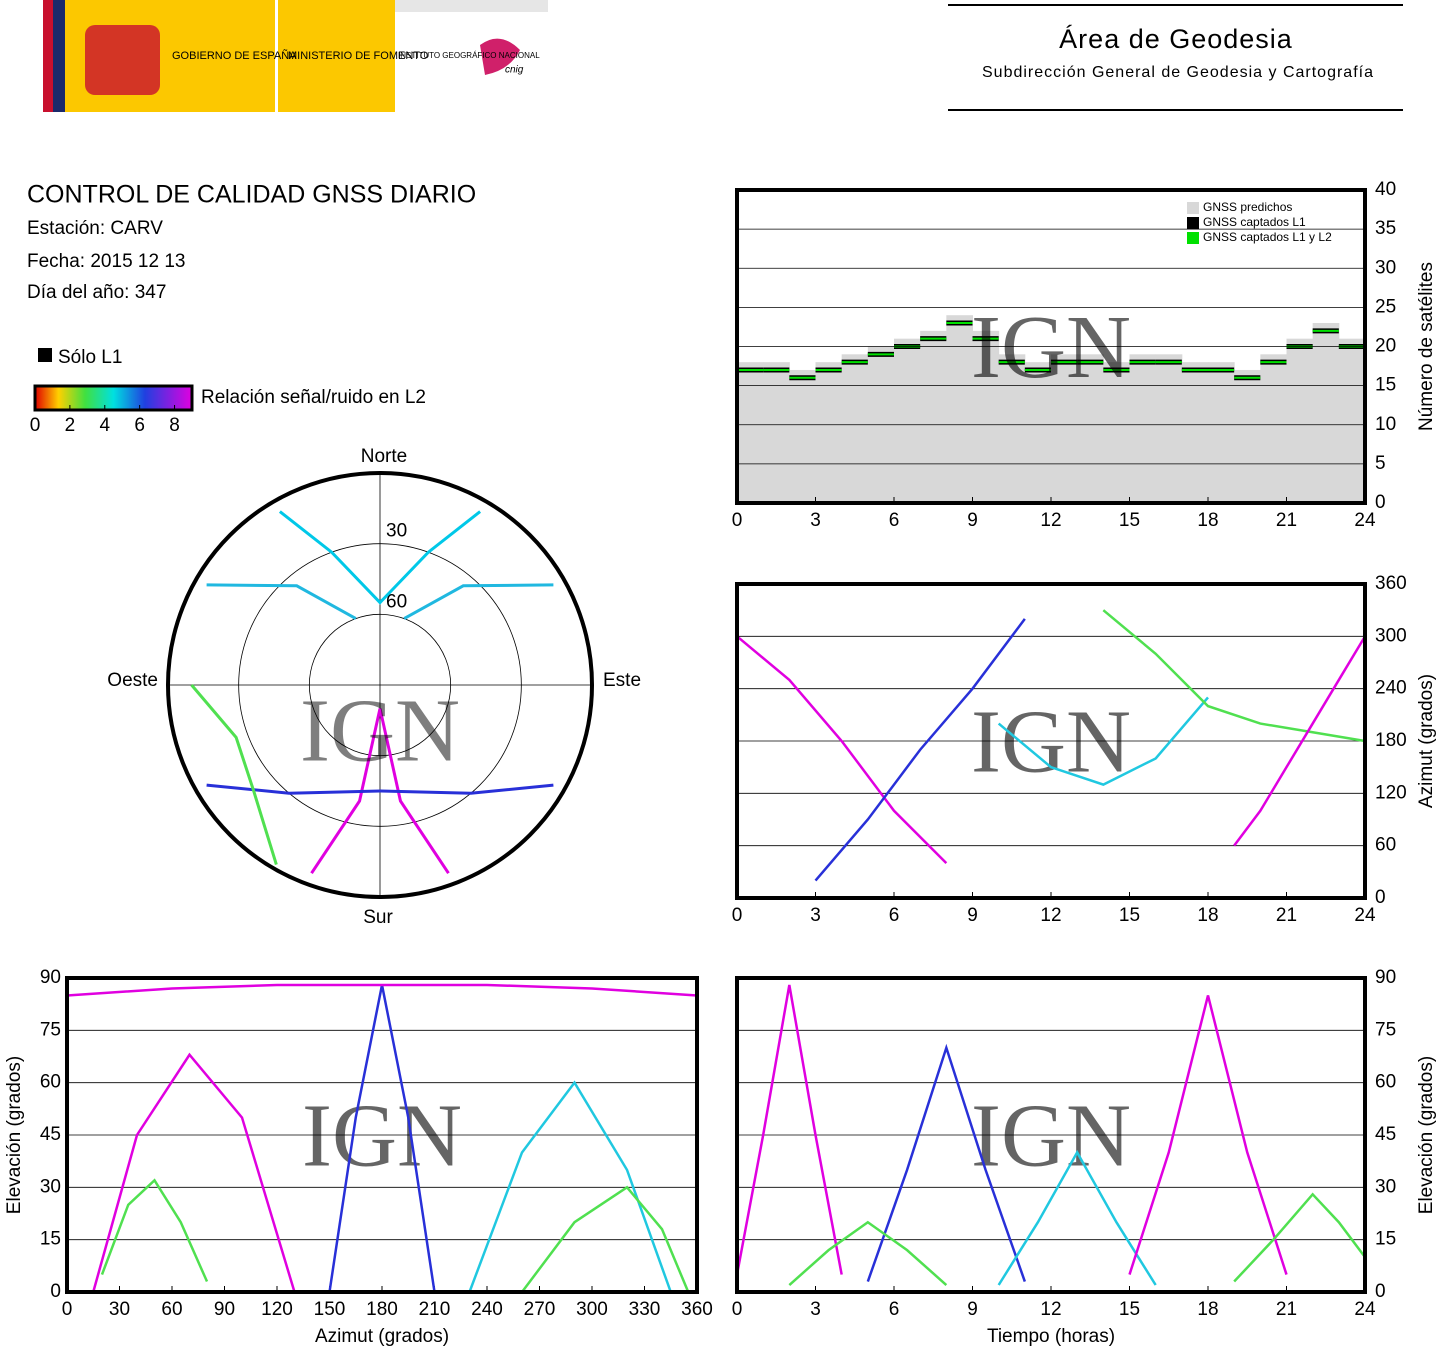 The width and height of the screenshot is (1445, 1350). I want to click on dir-east: Este, so click(622, 680).